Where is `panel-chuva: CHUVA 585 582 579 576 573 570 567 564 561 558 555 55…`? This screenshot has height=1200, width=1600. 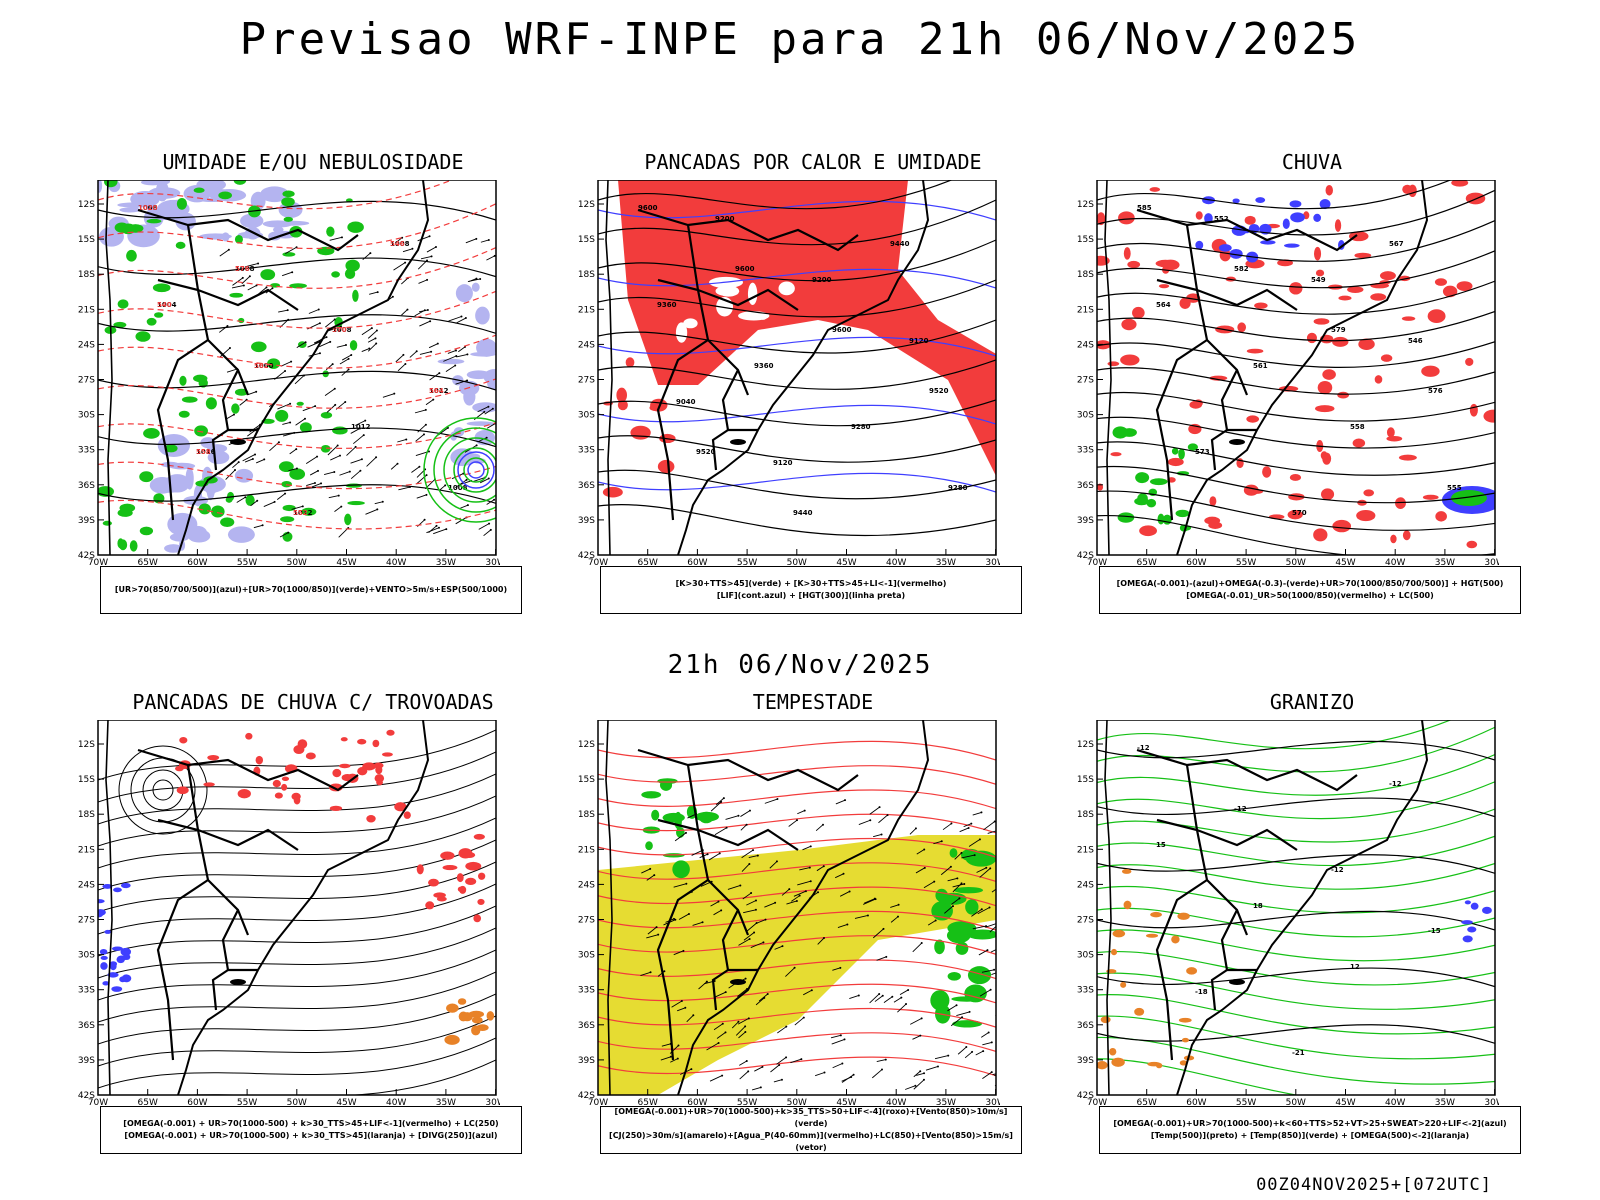 panel-chuva: CHUVA 585 582 579 576 573 570 567 564 561 558 555 55… is located at coordinates (1302, 390).